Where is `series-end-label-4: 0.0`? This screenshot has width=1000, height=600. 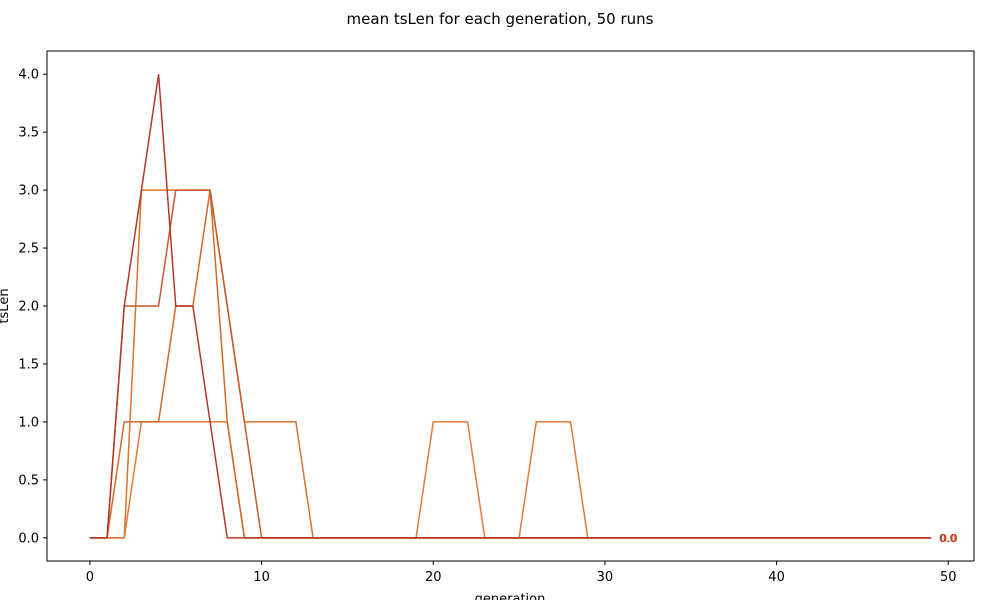 series-end-label-4: 0.0 is located at coordinates (949, 538).